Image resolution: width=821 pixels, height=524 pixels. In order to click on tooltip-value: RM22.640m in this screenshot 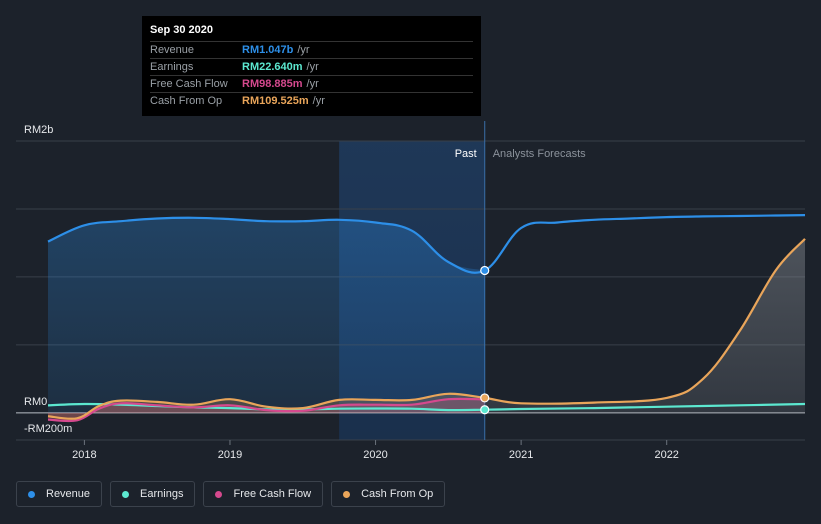, I will do `click(272, 67)`.